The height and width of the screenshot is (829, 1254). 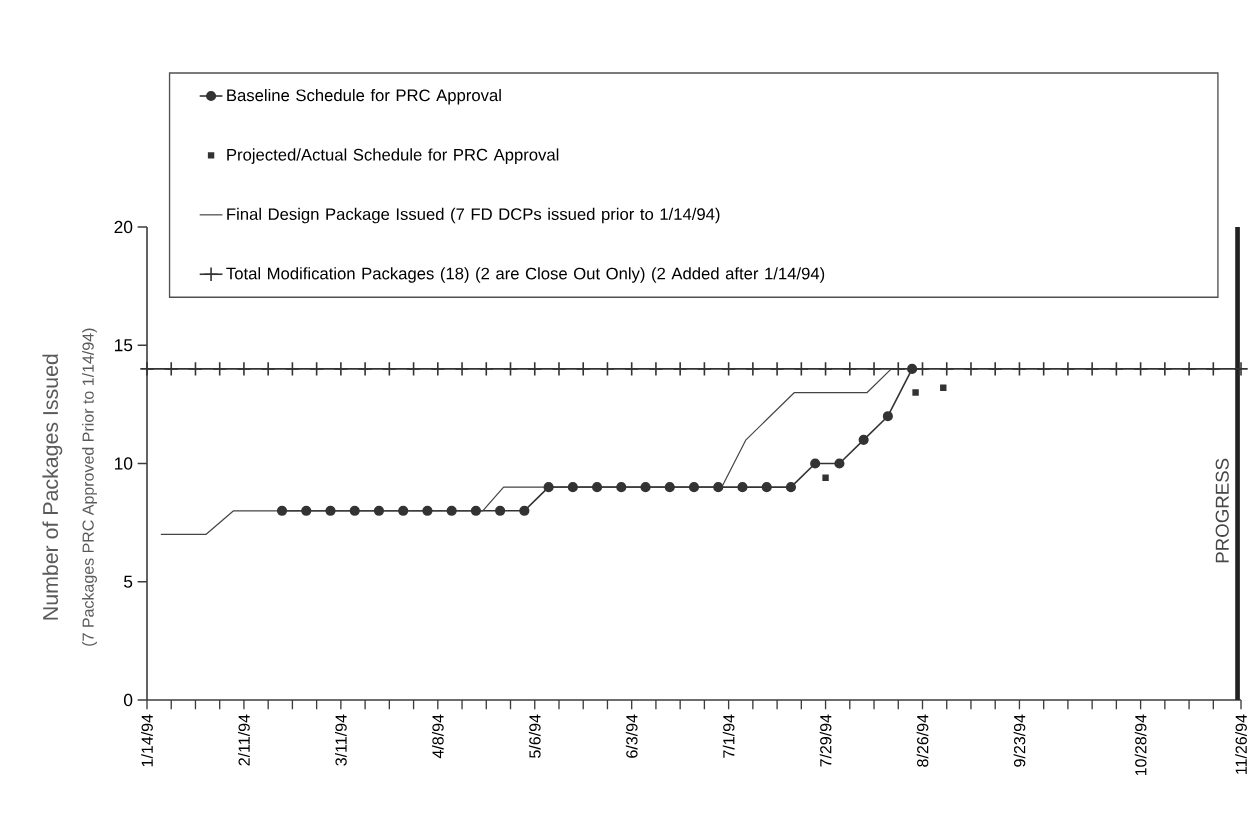 I want to click on x-tick-label: 7/1/94, so click(x=728, y=736).